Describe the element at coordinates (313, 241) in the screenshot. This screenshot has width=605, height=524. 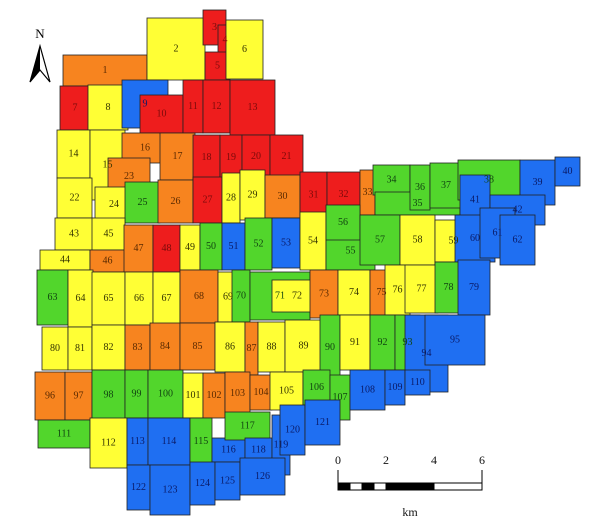
I see `zone-label-54: 54` at that location.